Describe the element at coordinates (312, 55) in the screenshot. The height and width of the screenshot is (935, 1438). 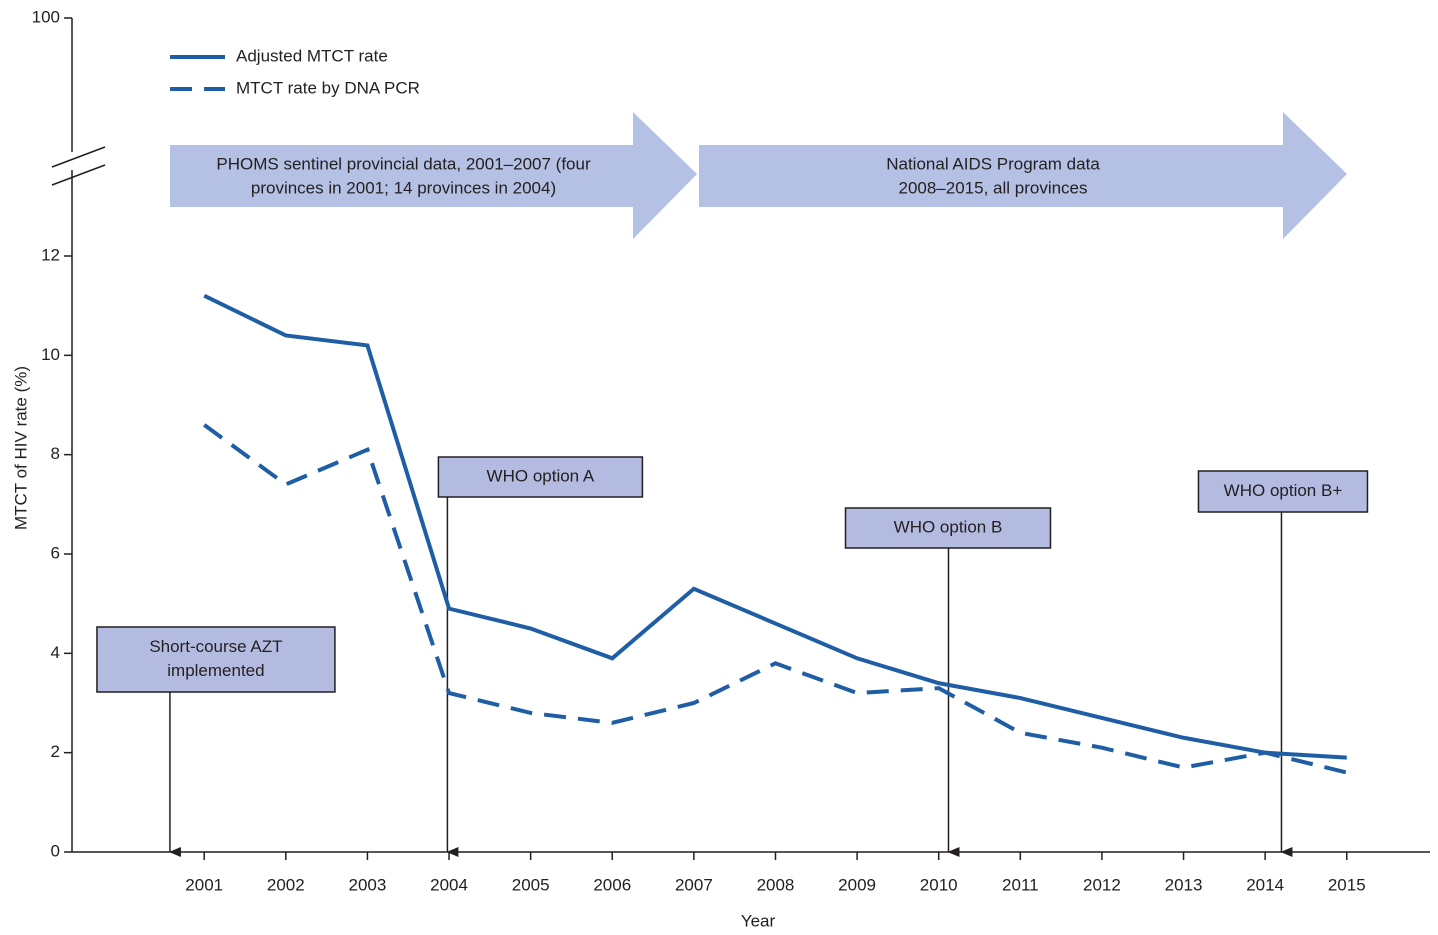
I see `legend-label: Adjusted MTCT rate` at that location.